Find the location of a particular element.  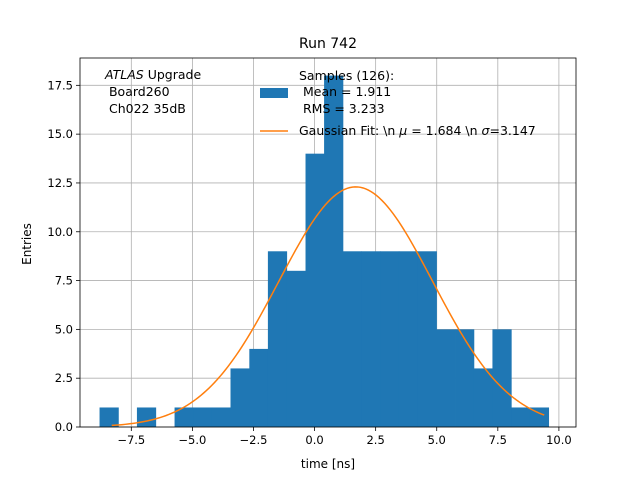

legend-histogram-swatch is located at coordinates (274, 93).